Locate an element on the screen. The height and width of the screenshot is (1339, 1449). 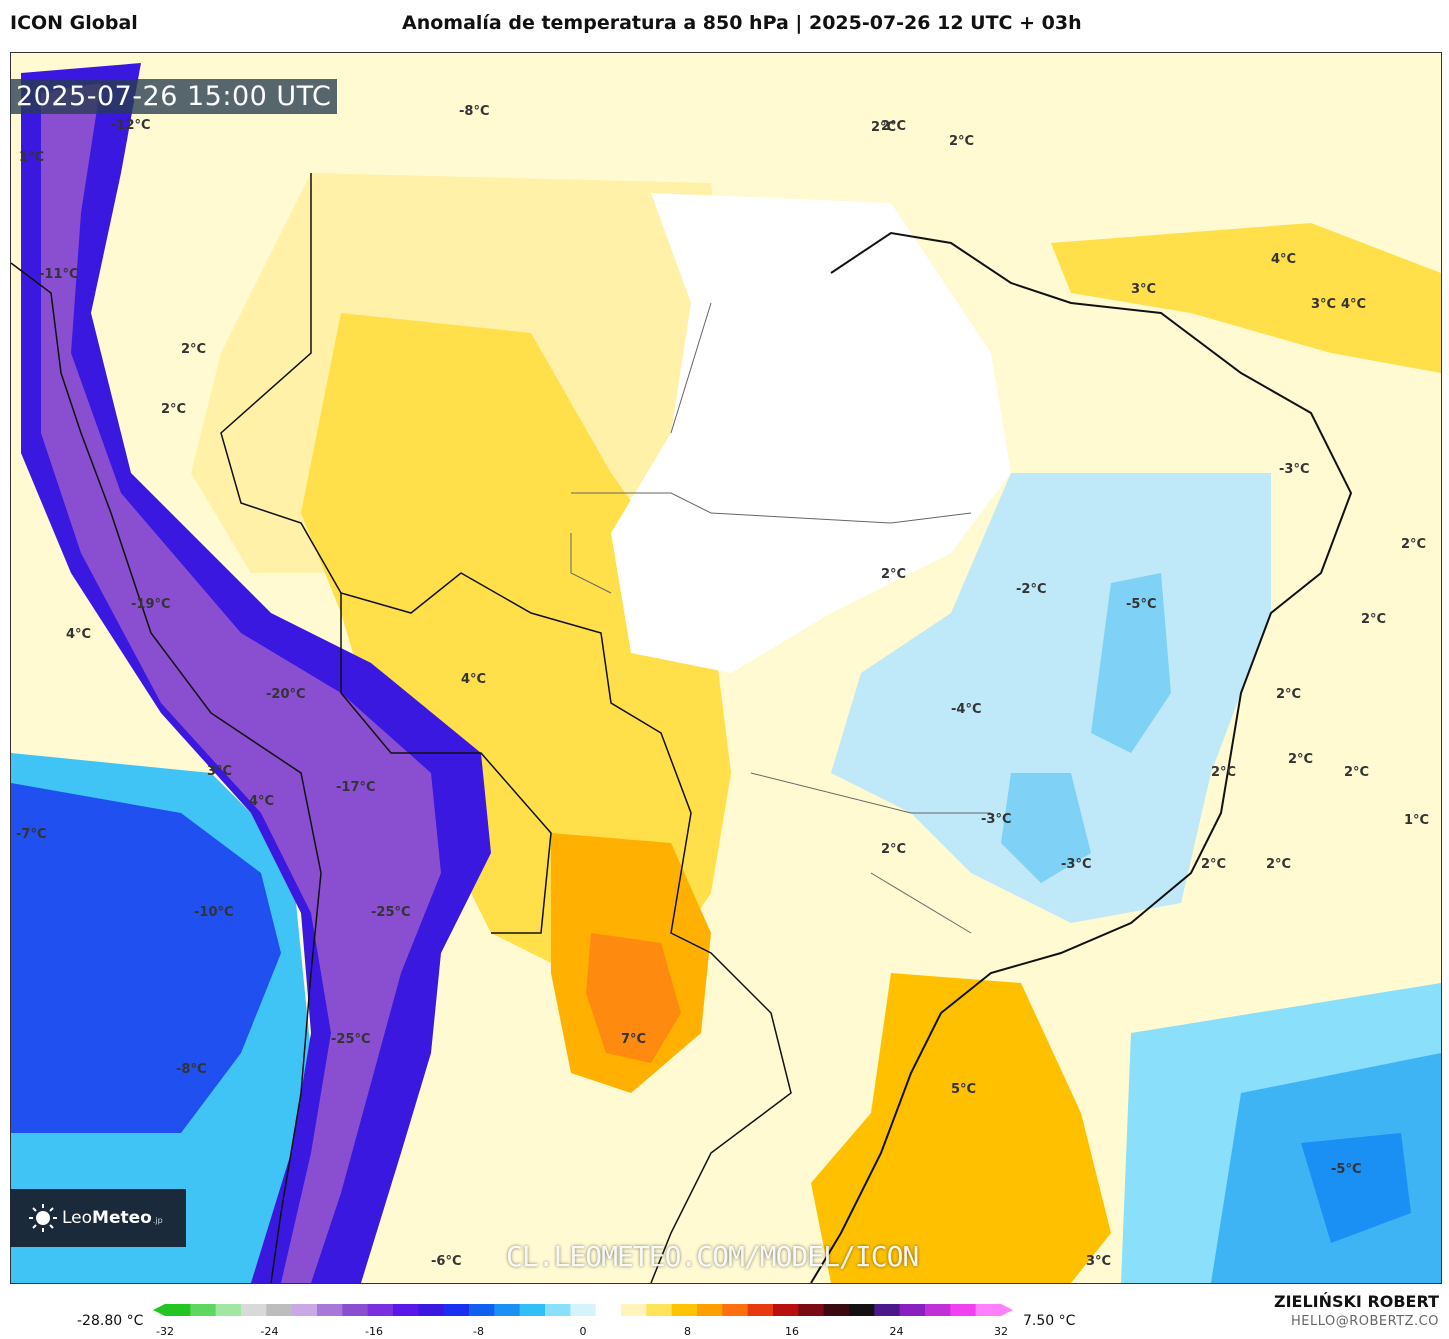
valid-time-badge: 2025-07-26 15:00 UTC is located at coordinates (174, 96).